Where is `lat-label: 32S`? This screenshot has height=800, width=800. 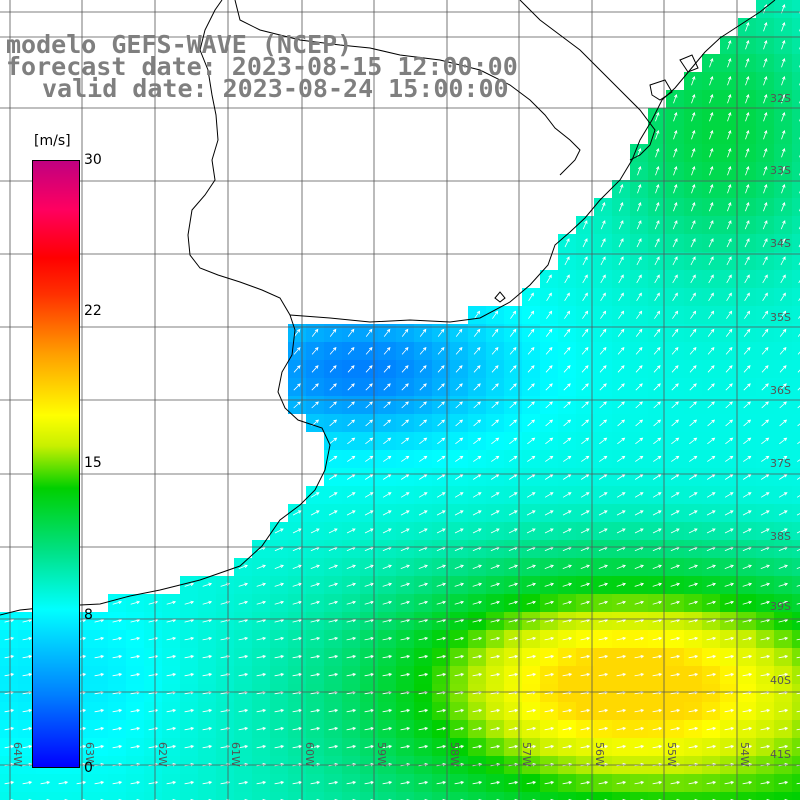 lat-label: 32S is located at coordinates (780, 98).